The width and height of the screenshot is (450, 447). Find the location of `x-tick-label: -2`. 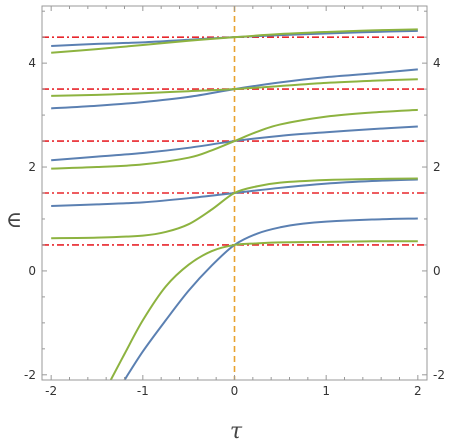

x-tick-label: -2 is located at coordinates (51, 391).